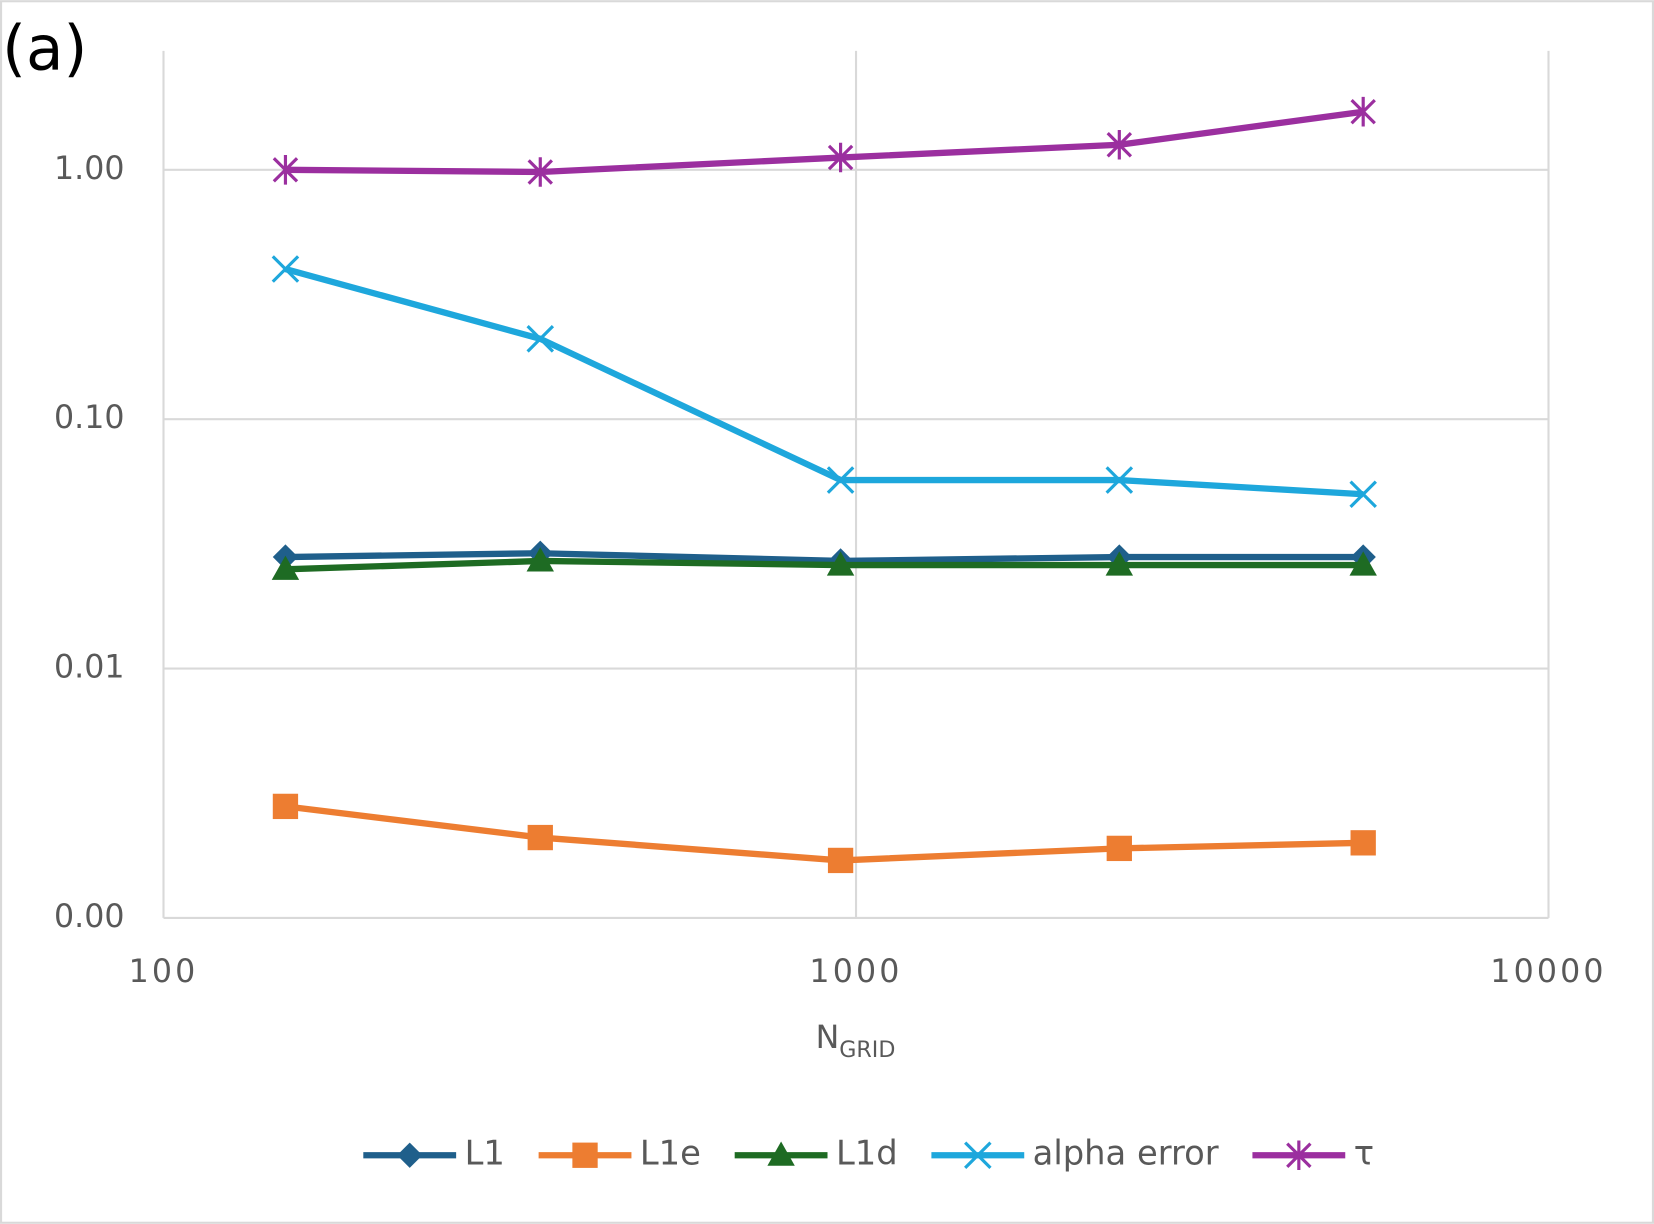  What do you see at coordinates (867, 1049) in the screenshot?
I see `x-axis-label-sub: GRID` at bounding box center [867, 1049].